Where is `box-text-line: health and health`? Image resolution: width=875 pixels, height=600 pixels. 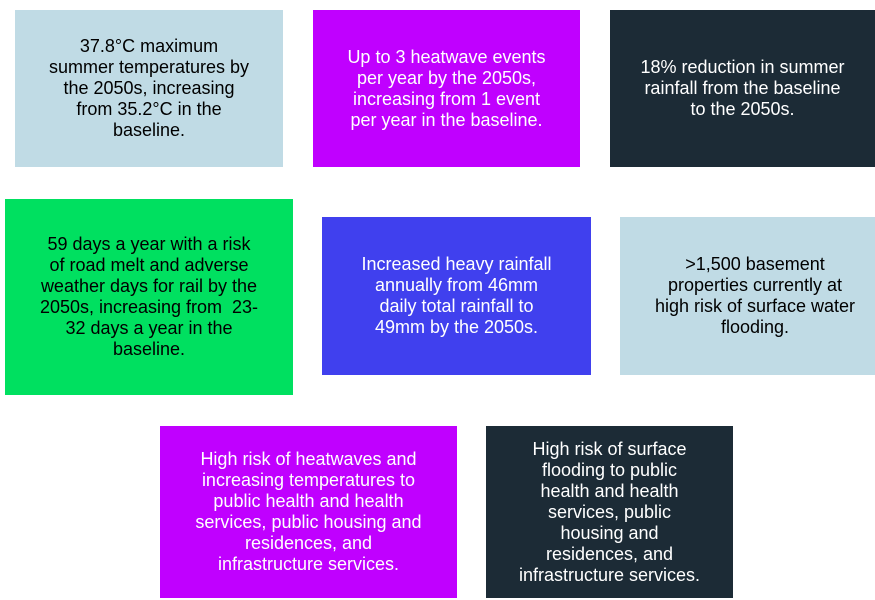 box-text-line: health and health is located at coordinates (609, 490).